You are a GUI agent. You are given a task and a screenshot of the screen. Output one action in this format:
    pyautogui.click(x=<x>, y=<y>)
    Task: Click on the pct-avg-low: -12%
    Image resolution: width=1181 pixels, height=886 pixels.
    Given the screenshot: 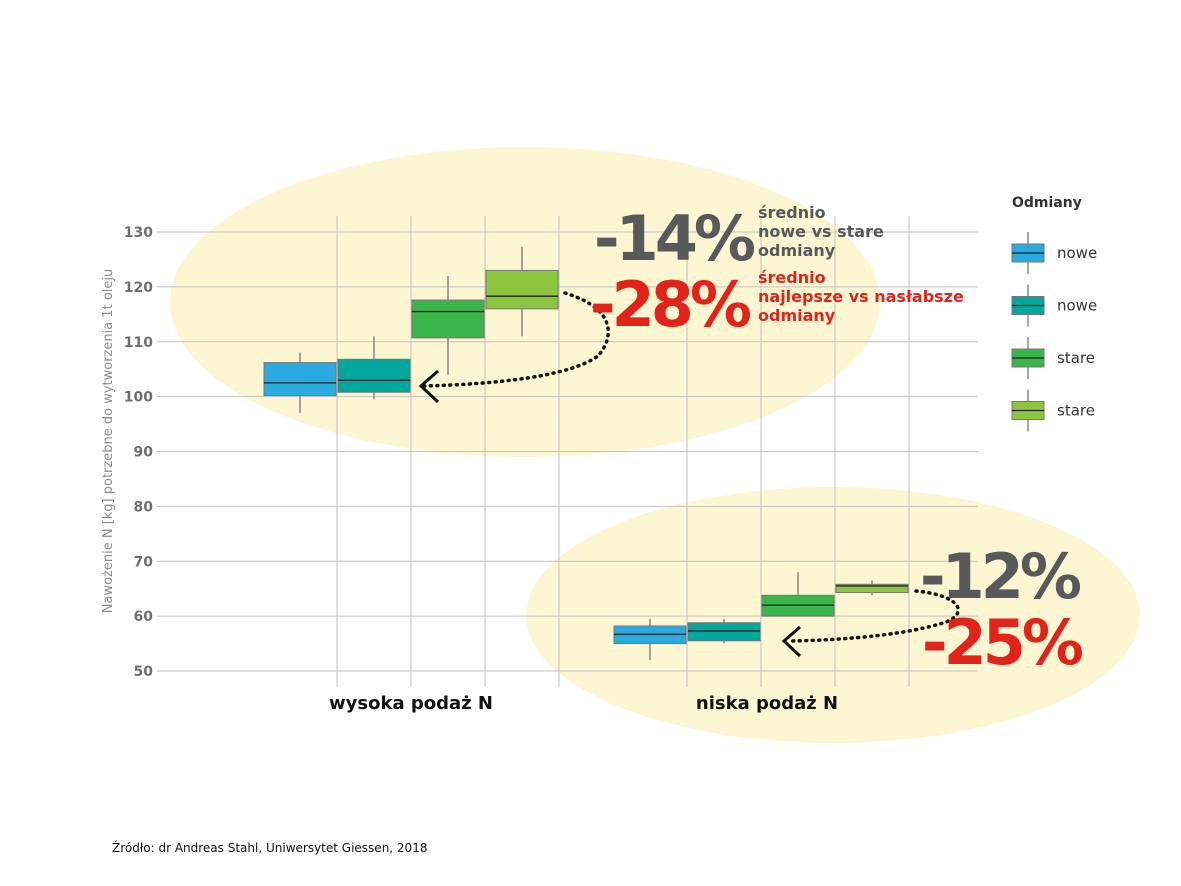 What is the action you would take?
    pyautogui.click(x=1000, y=576)
    